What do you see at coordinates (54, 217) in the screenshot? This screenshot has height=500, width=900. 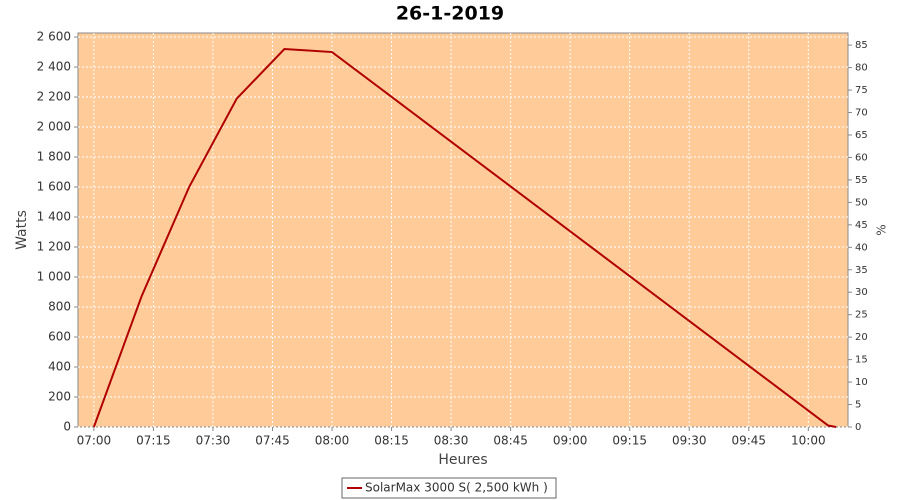 I see `y-tick-label: 1 400` at bounding box center [54, 217].